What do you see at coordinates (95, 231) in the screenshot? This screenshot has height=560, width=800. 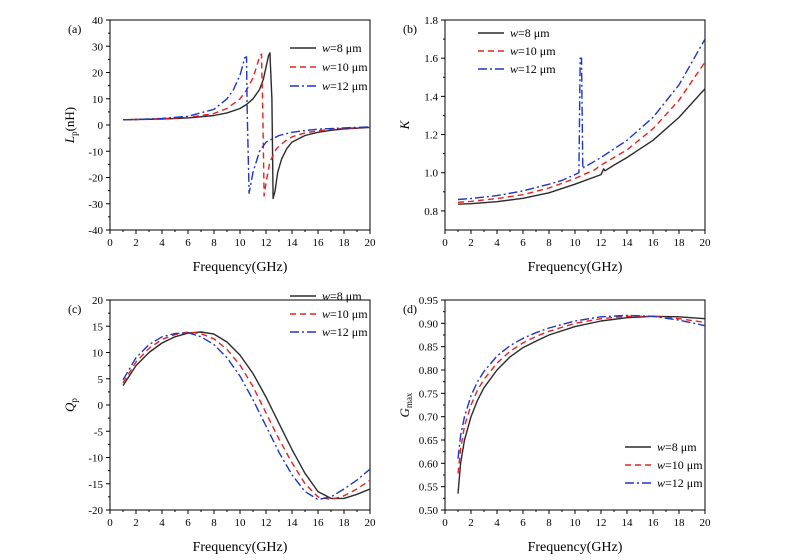 I see `y-tick-label: -40` at bounding box center [95, 231].